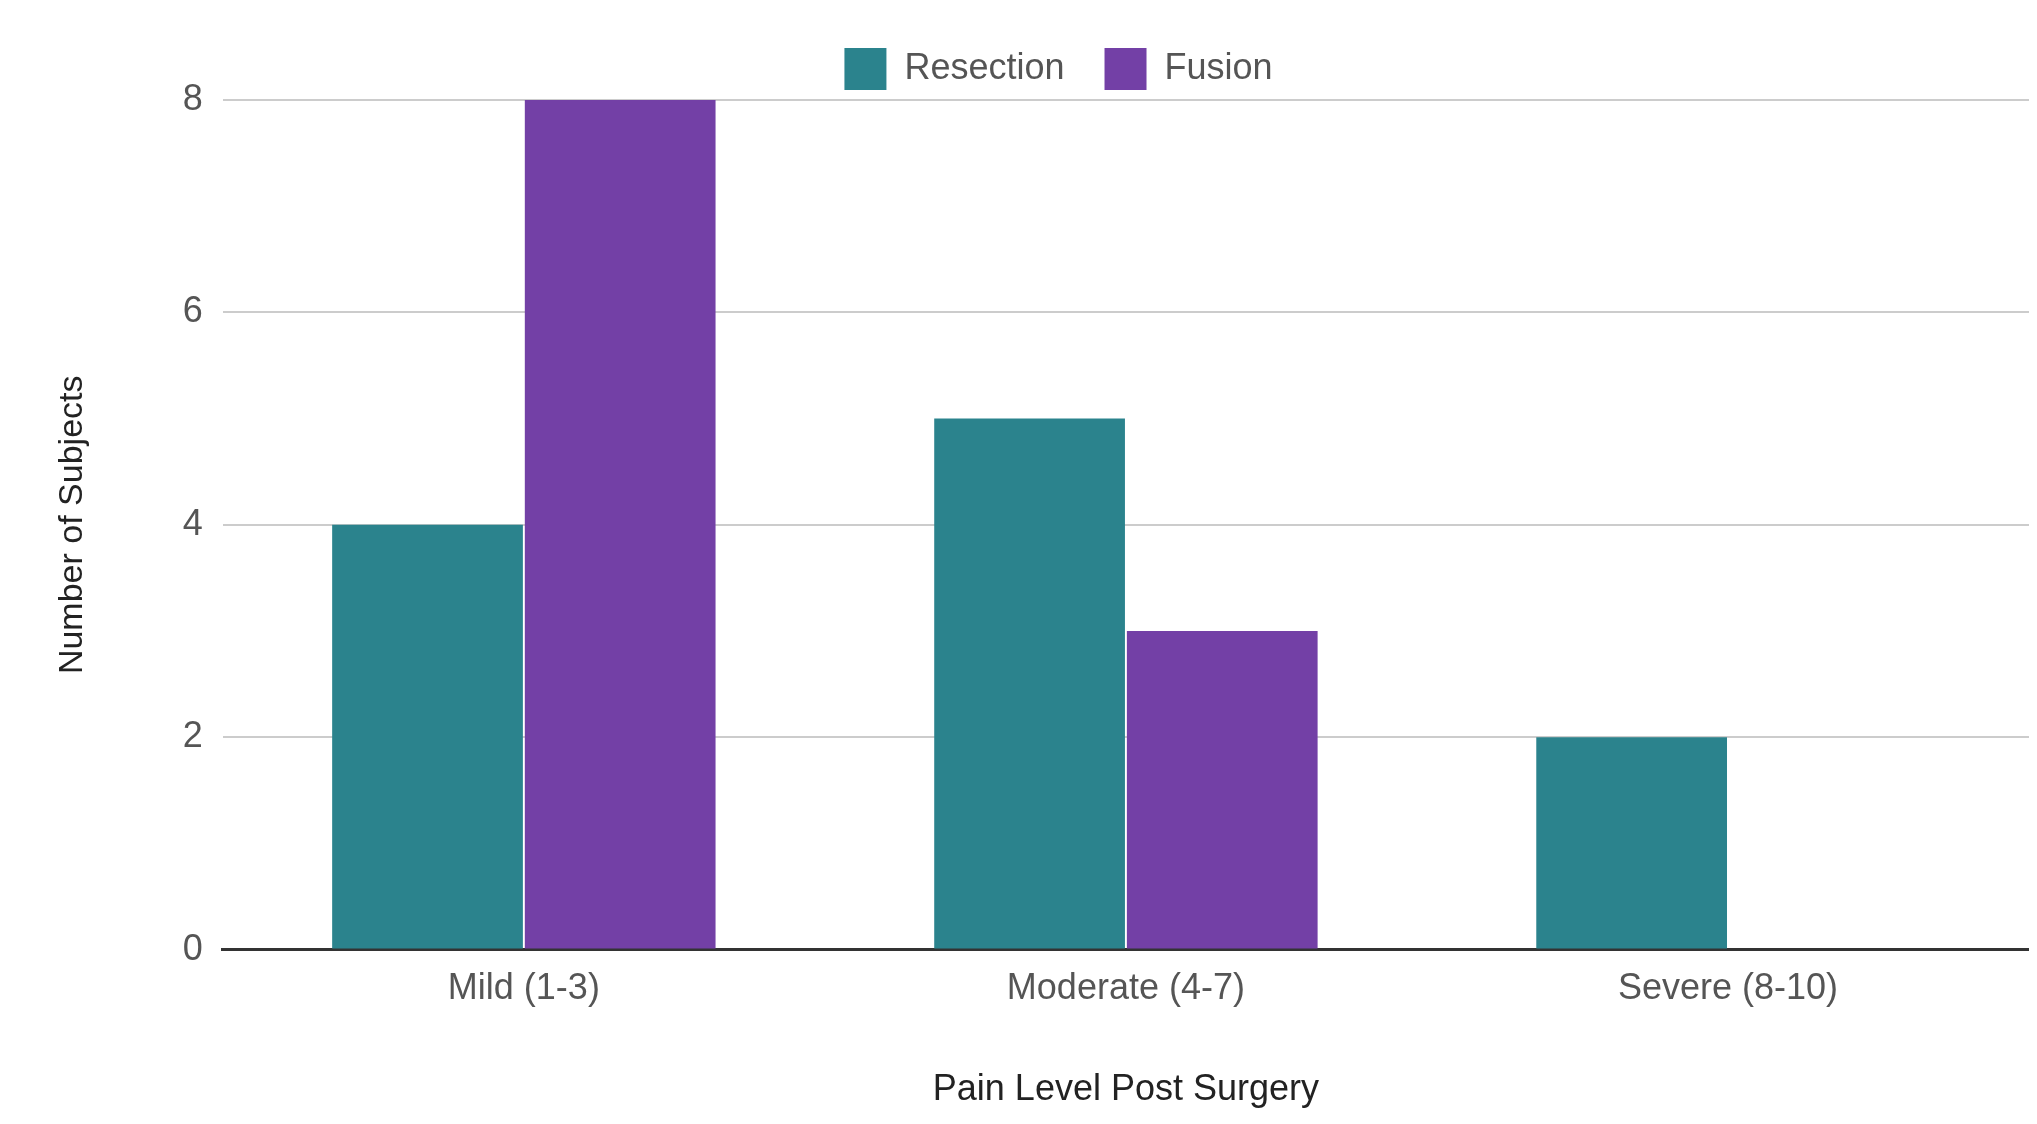  Describe the element at coordinates (69, 525) in the screenshot. I see `y-axis-title: Number of Subjects` at that location.